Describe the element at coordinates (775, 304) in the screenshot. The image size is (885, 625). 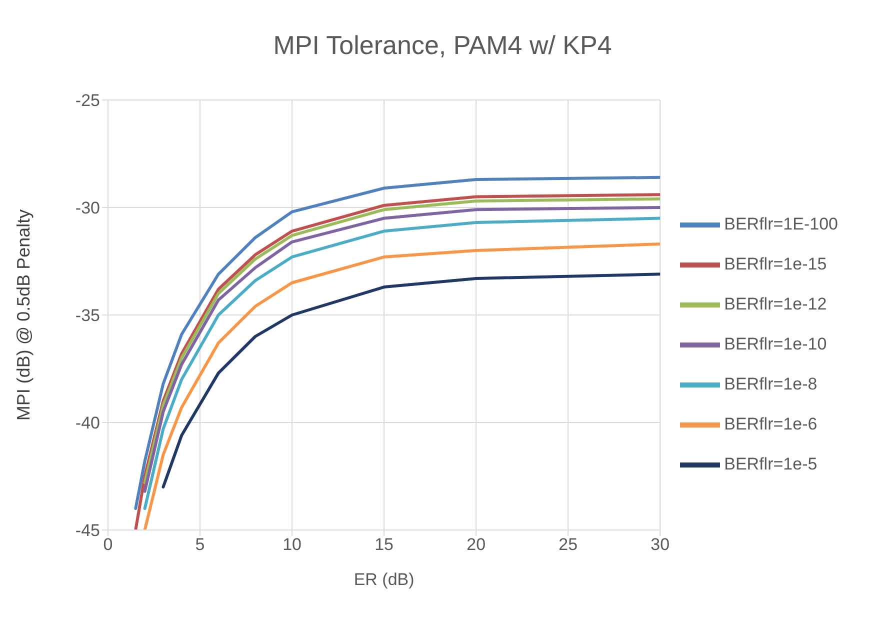
I see `legend-label: BERflr=1e-12` at that location.